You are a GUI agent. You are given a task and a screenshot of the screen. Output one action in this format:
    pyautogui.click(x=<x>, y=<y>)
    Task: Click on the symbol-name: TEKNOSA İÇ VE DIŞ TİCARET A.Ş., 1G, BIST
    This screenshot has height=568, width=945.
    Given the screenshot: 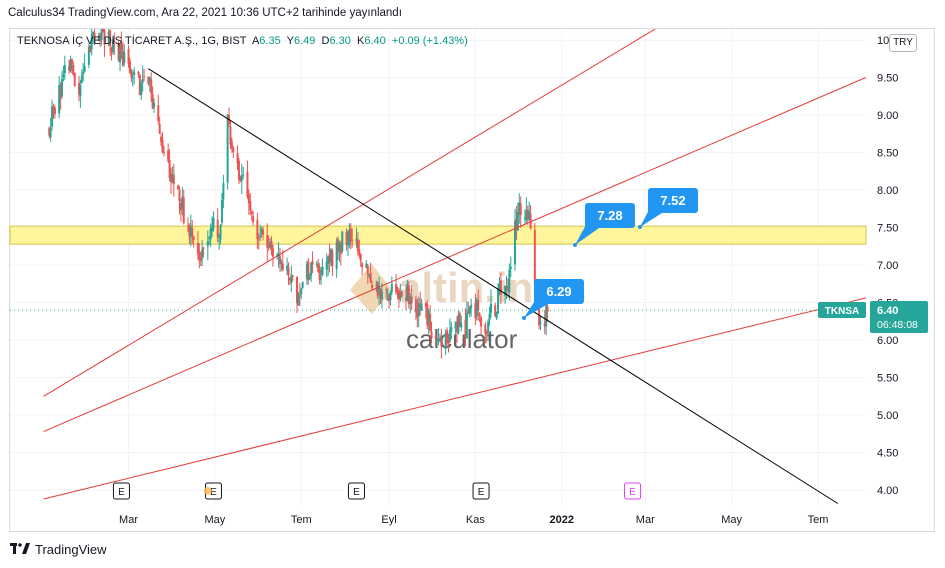 What is the action you would take?
    pyautogui.click(x=132, y=41)
    